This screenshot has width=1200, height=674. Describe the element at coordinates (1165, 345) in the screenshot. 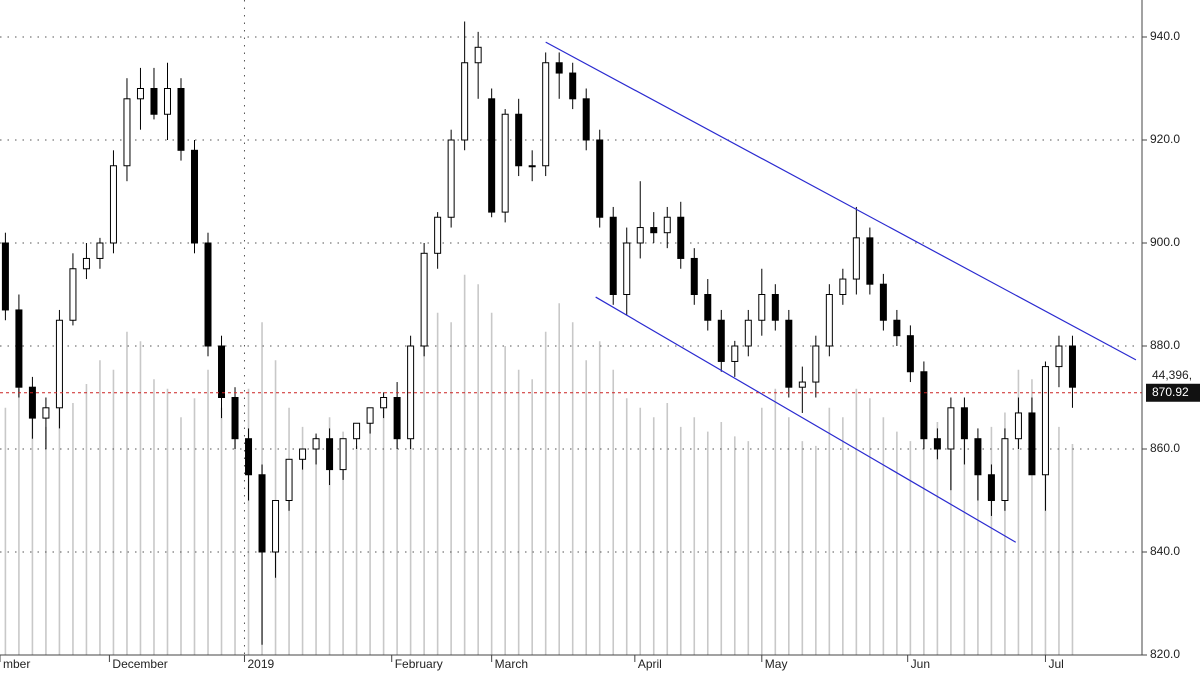

I see `y-tick-label: 880.0` at that location.